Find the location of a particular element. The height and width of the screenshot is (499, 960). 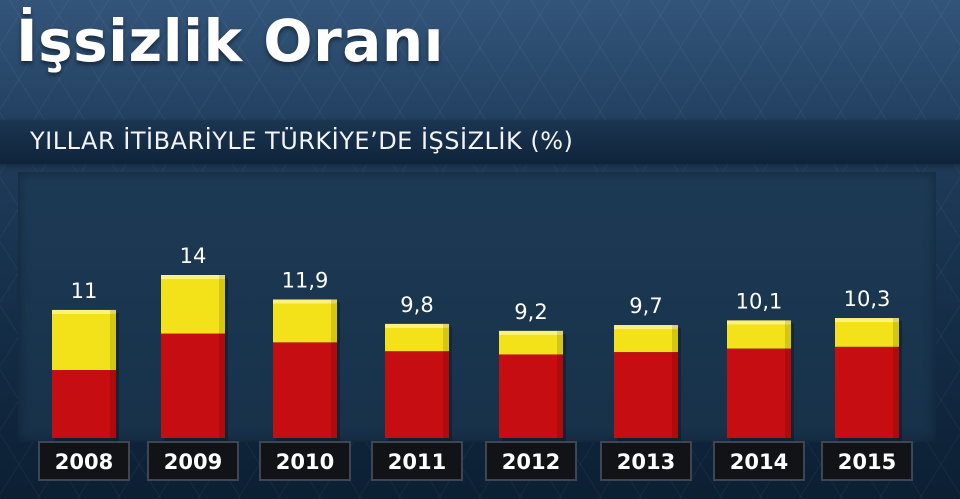

bar-value-label: 14 is located at coordinates (193, 256).